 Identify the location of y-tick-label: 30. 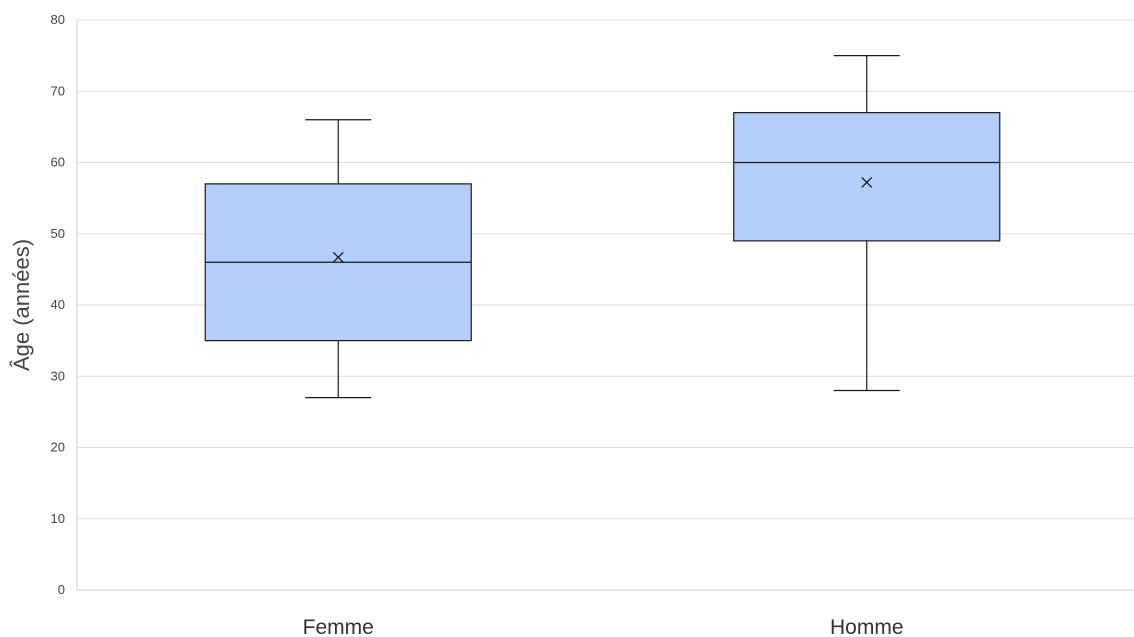
(58, 375).